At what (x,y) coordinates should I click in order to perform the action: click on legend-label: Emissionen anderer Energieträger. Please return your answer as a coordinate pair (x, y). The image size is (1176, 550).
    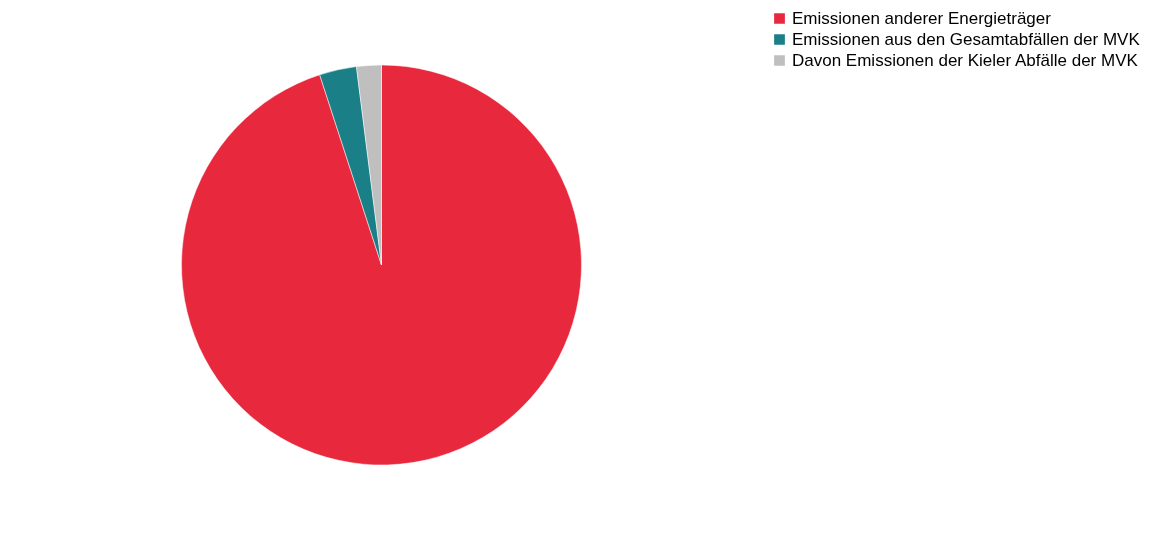
    Looking at the image, I should click on (922, 18).